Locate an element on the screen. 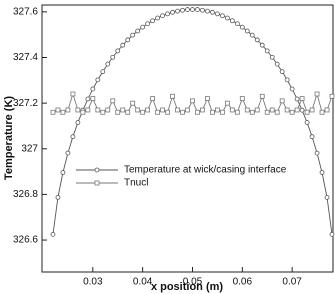  x-axis-title: x position (m) is located at coordinates (187, 287).